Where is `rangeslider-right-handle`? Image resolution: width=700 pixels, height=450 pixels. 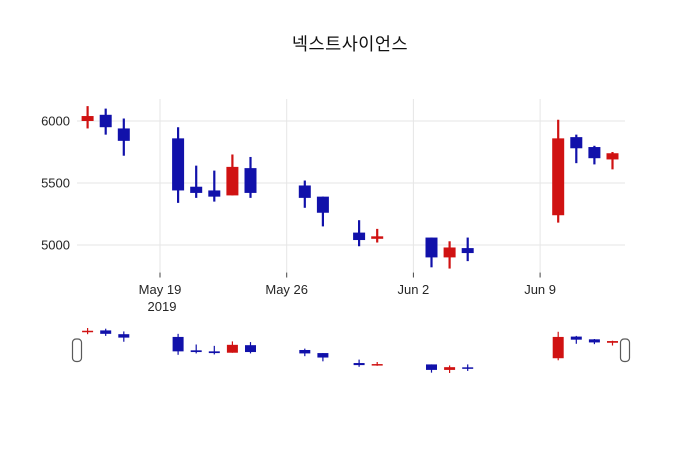 rangeslider-right-handle is located at coordinates (625, 350).